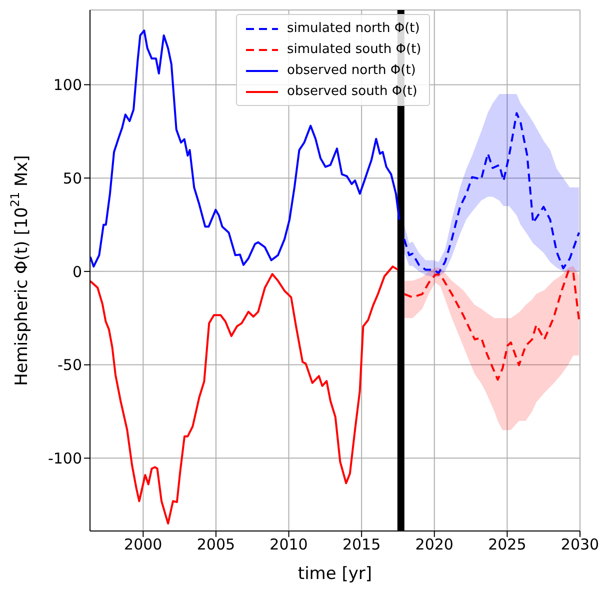 Image resolution: width=610 pixels, height=597 pixels. What do you see at coordinates (354, 49) in the screenshot?
I see `legend-label: simulated south Φ(t)` at bounding box center [354, 49].